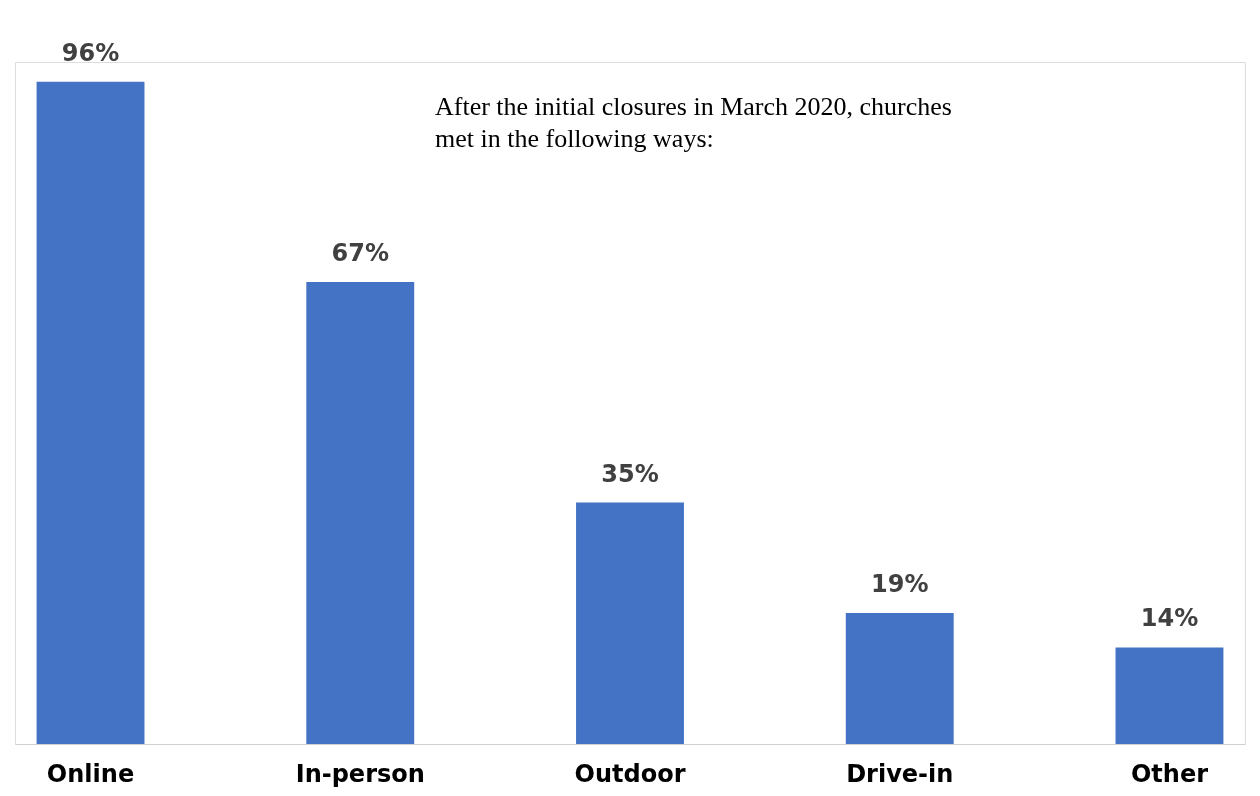 This screenshot has width=1260, height=796. What do you see at coordinates (360, 252) in the screenshot?
I see `data-label: 67%` at bounding box center [360, 252].